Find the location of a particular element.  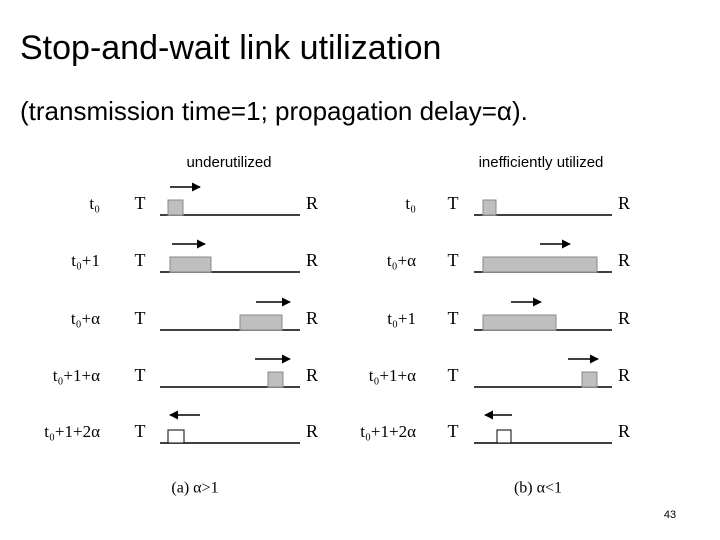

page-number: 43 is located at coordinates (670, 515).